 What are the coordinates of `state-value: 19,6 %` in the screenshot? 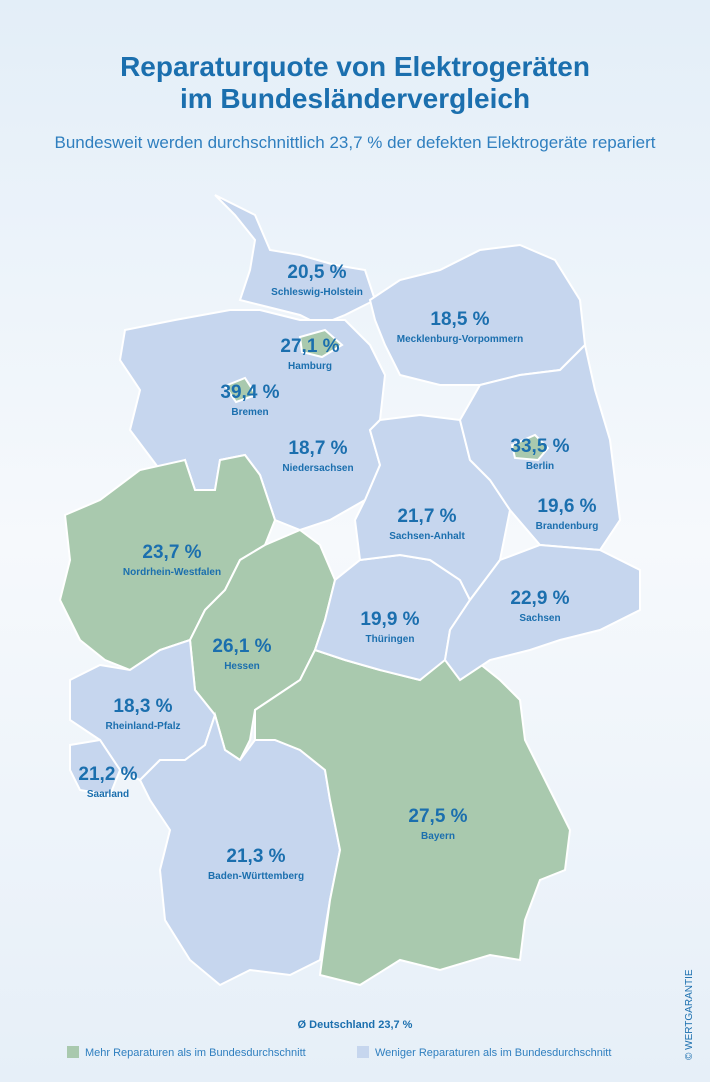 It's located at (566, 506).